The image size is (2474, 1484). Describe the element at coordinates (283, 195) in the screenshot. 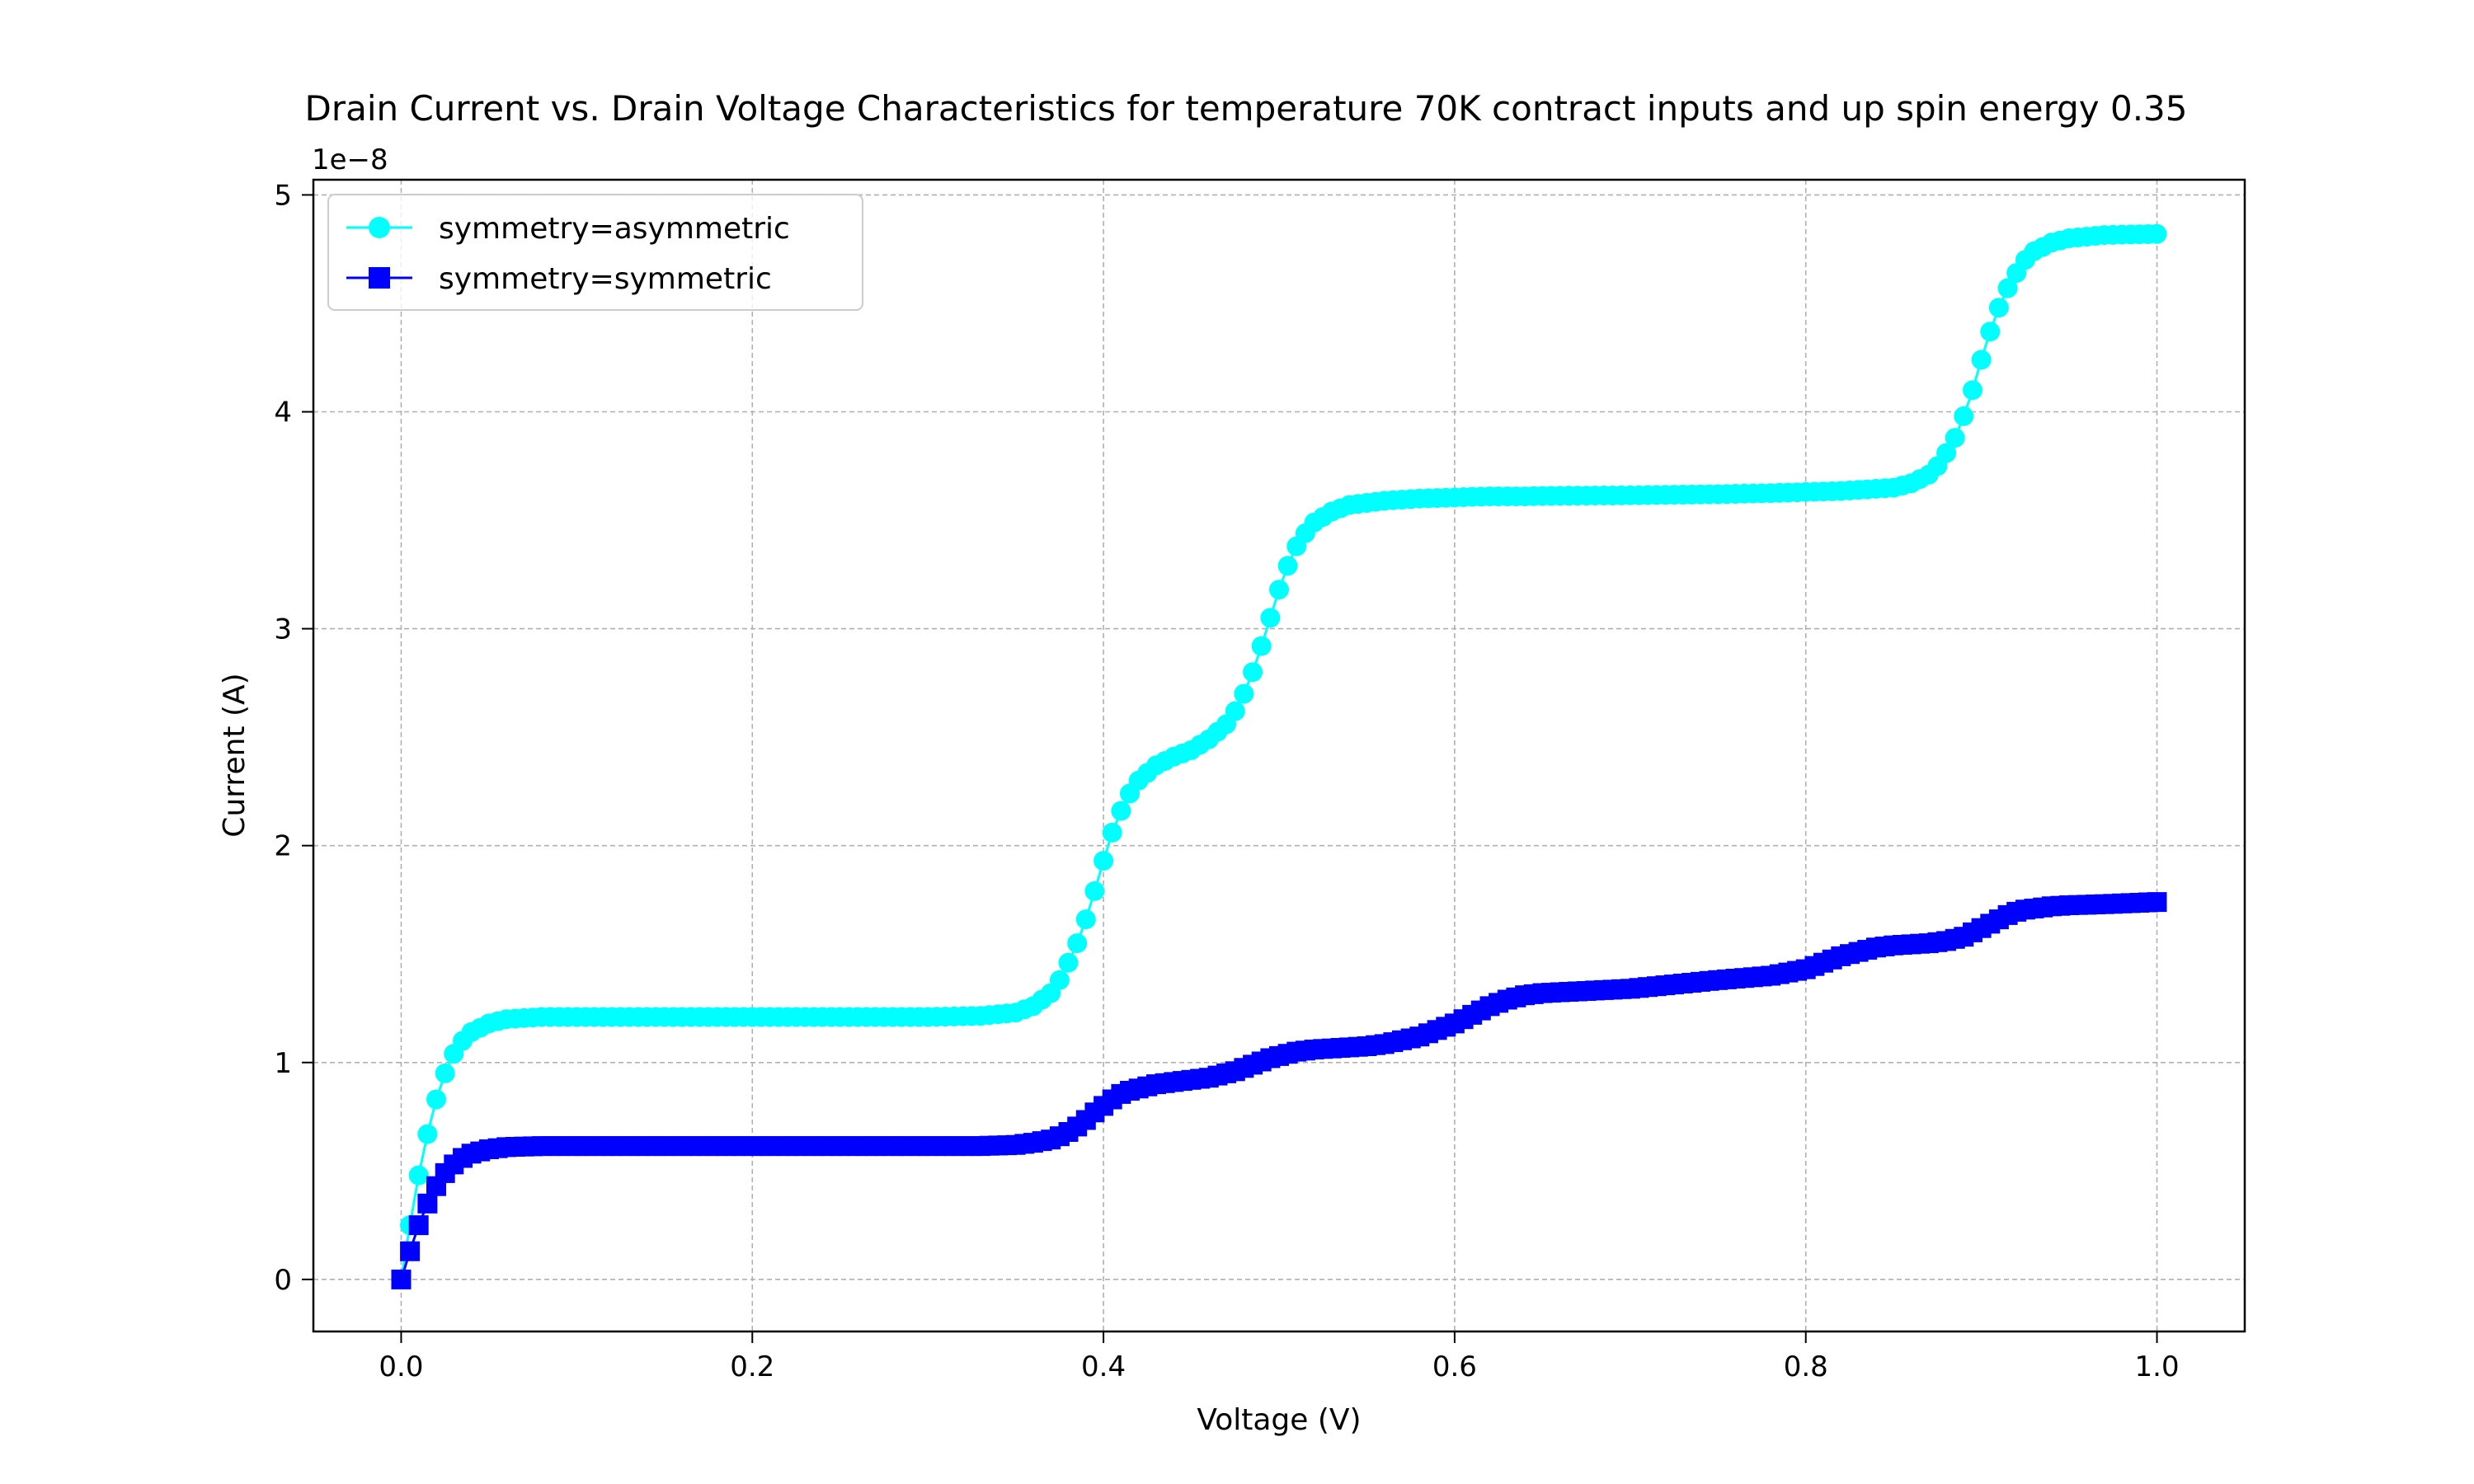

I see `y-tick-label: 5` at that location.